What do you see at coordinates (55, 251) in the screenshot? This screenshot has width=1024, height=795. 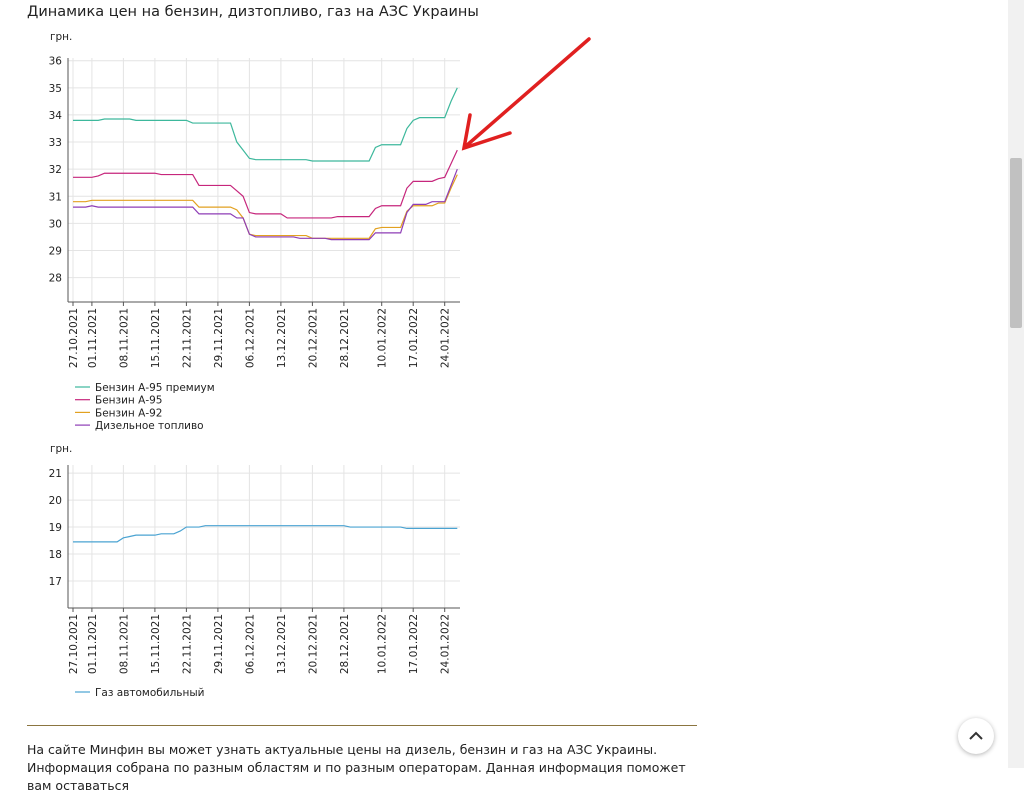 I see `y-tick-label: 29` at bounding box center [55, 251].